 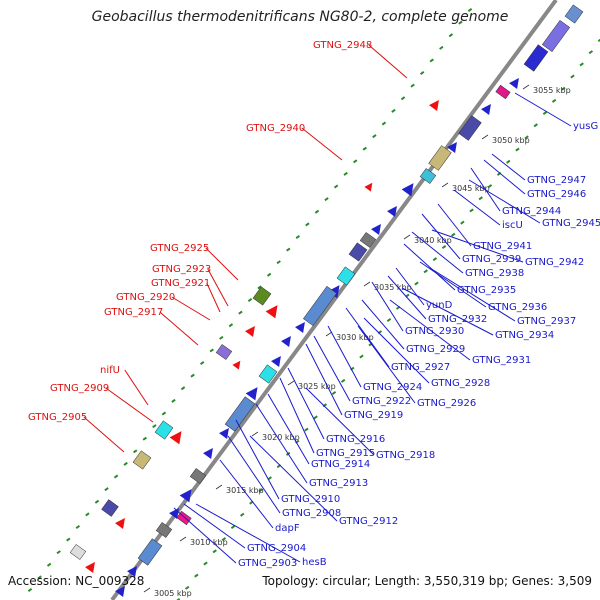 What do you see at coordinates (556, 180) in the screenshot?
I see `reverse-gene-label: GTNG_2947` at bounding box center [556, 180].